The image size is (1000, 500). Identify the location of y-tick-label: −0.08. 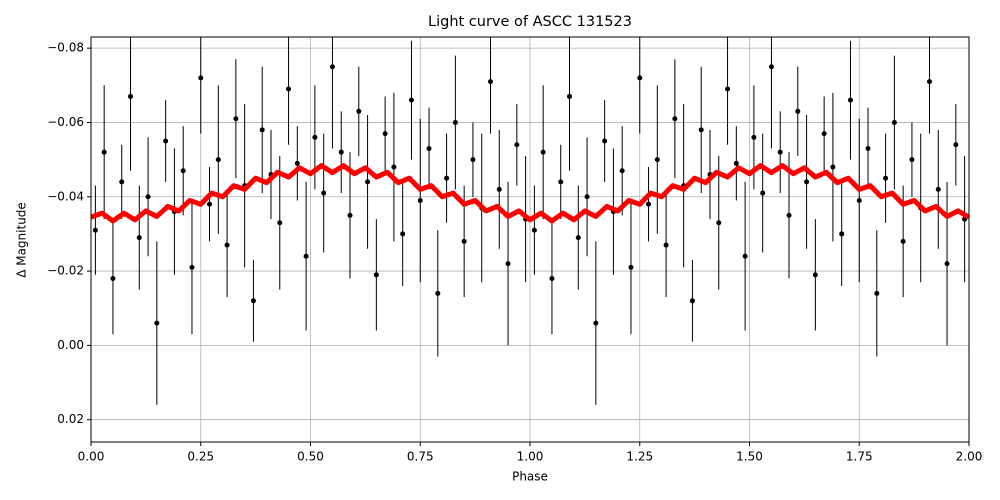
(65, 48).